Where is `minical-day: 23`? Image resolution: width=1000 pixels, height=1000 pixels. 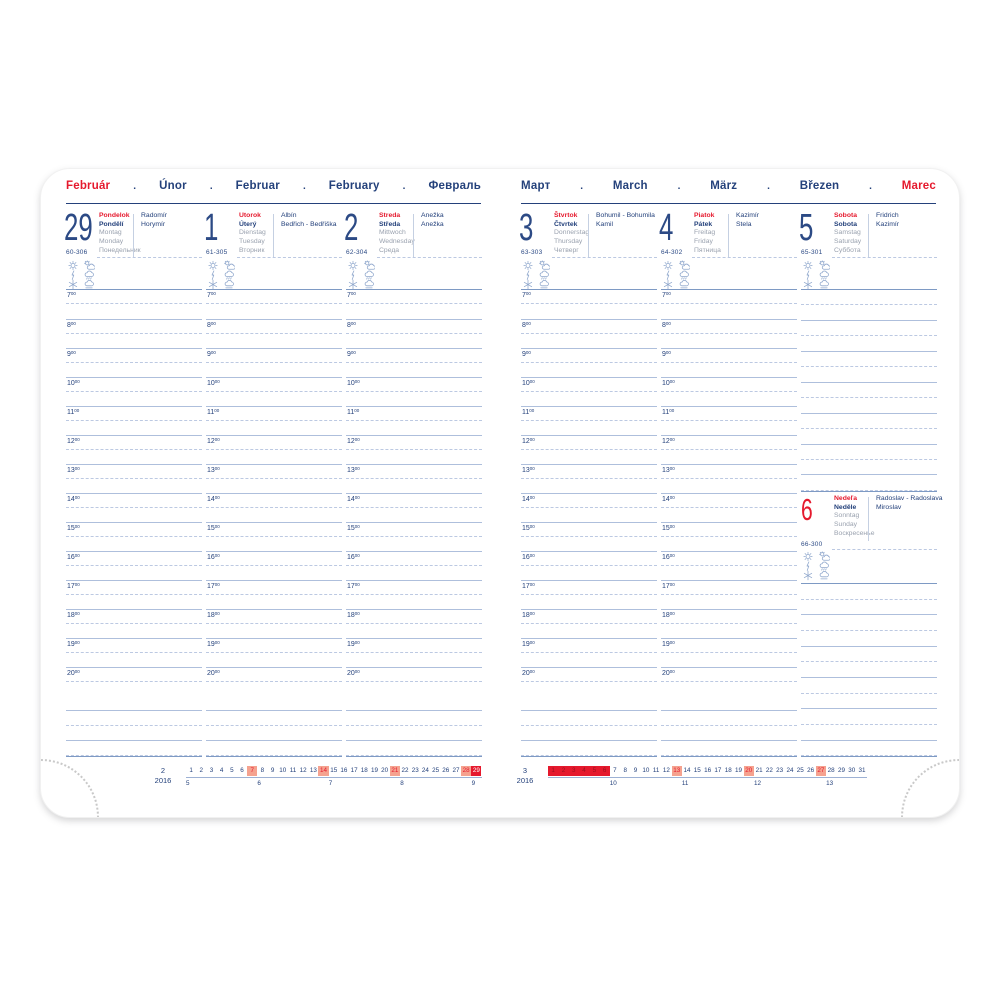 minical-day: 23 is located at coordinates (415, 770).